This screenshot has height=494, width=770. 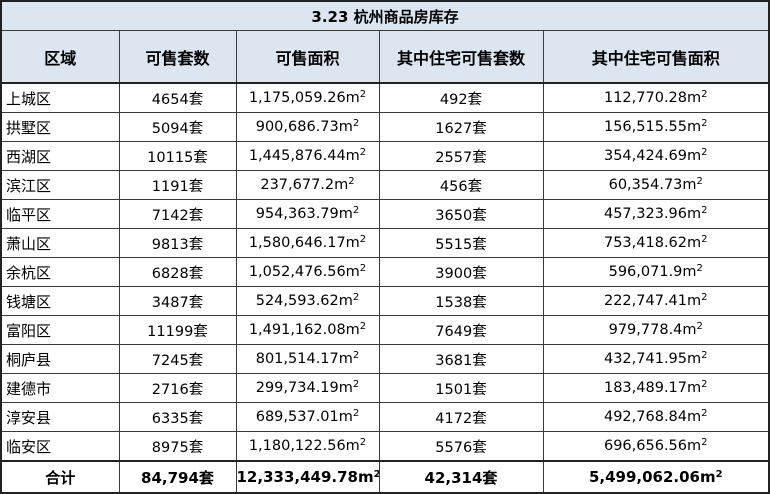 I want to click on res-units-cell: 5515套, so click(x=461, y=243).